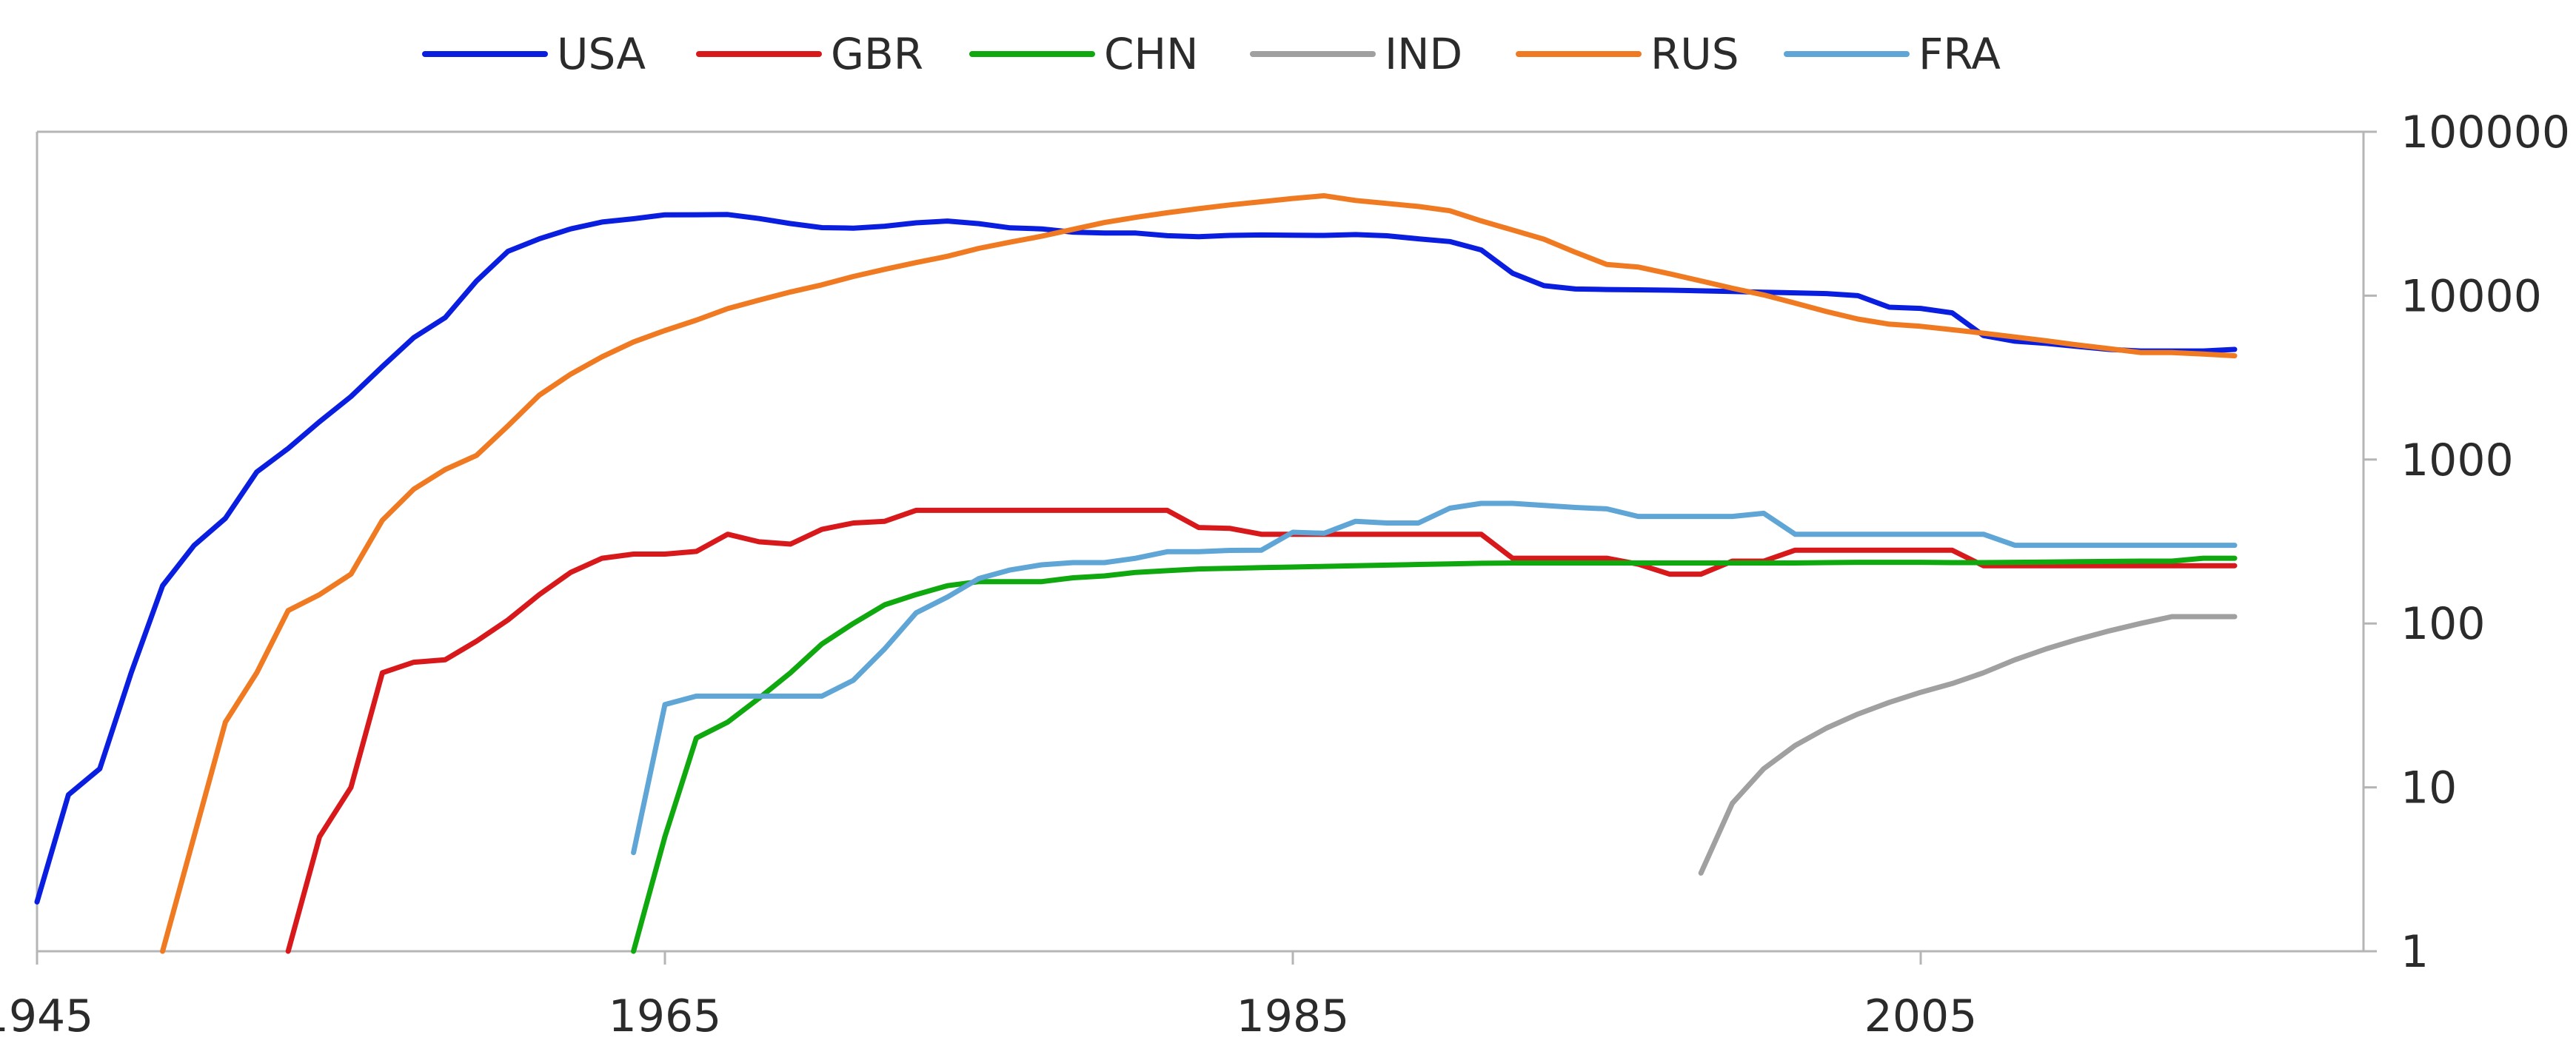  Describe the element at coordinates (1423, 54) in the screenshot. I see `legend-label-ind: IND` at that location.